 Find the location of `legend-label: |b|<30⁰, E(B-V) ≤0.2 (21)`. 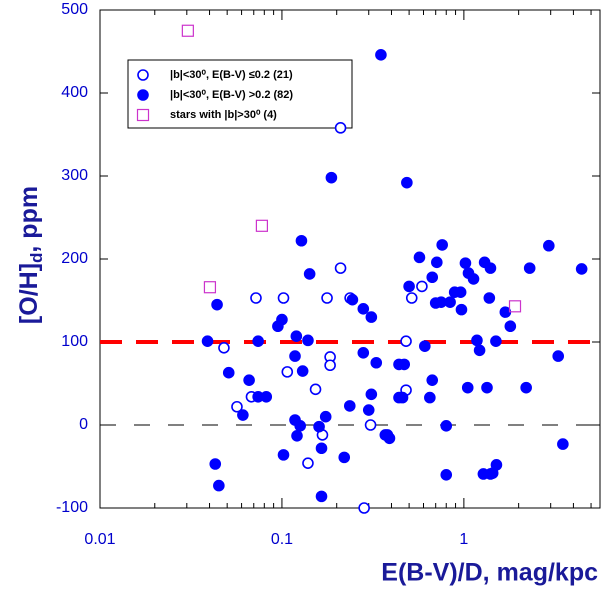

legend-label: |b|<30⁰, E(B-V) ≤0.2 (21) is located at coordinates (231, 75).